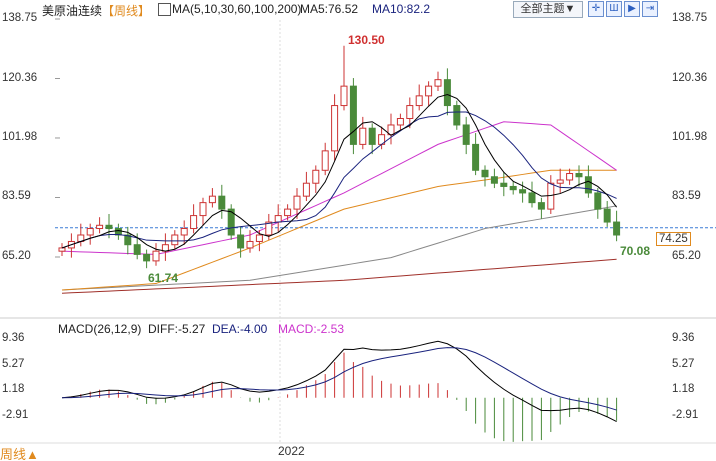  Describe the element at coordinates (13, 363) in the screenshot. I see `macd-tick-left: 5.27` at that location.